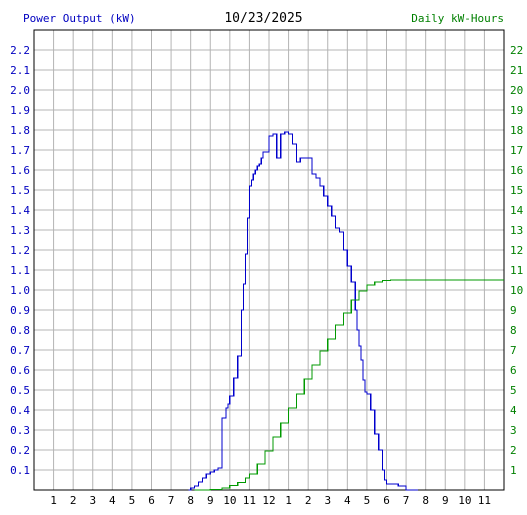 The width and height of the screenshot is (527, 515). What do you see at coordinates (20, 430) in the screenshot?
I see `left-y-tick-label: 0.3` at bounding box center [20, 430].